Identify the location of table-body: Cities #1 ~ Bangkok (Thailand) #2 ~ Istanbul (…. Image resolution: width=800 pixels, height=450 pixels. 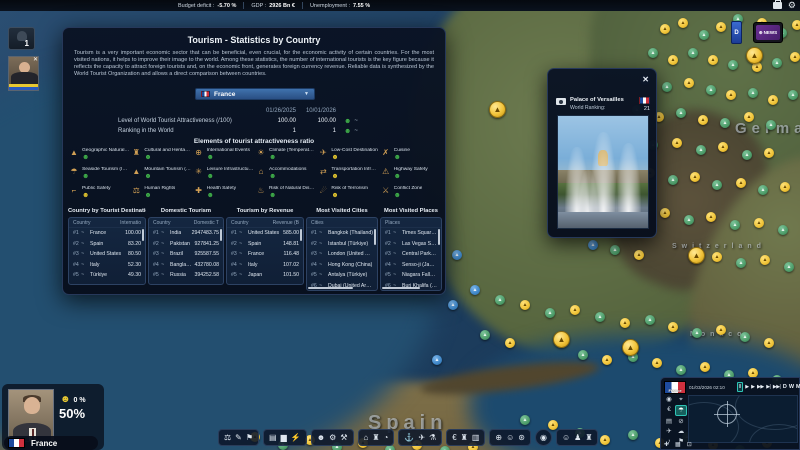
(342, 254).